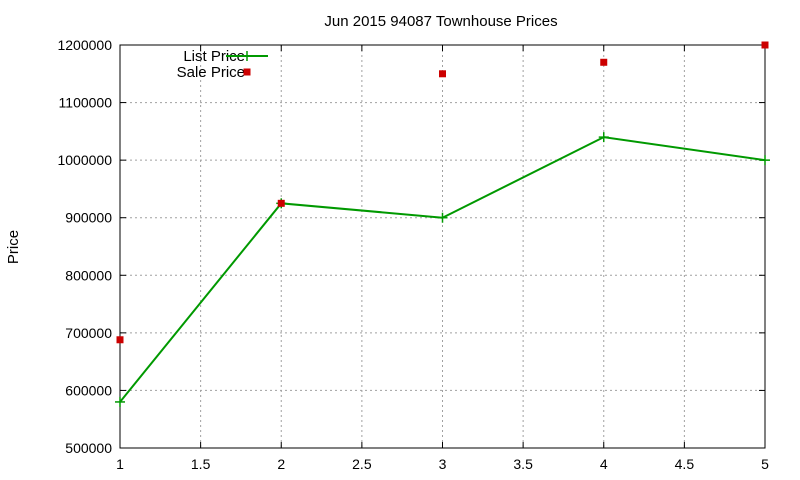  I want to click on x-tick-label: 2.5, so click(362, 464).